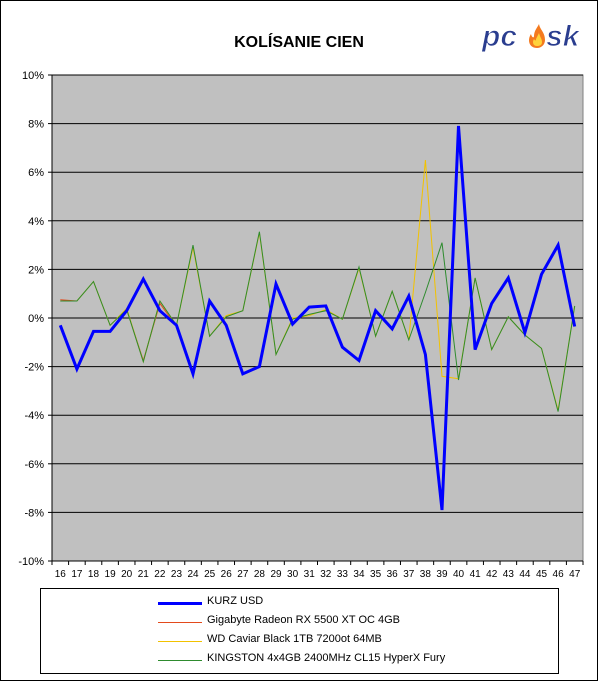 This screenshot has height=681, width=598. Describe the element at coordinates (33, 76) in the screenshot. I see `y-tick-label: 10%` at that location.